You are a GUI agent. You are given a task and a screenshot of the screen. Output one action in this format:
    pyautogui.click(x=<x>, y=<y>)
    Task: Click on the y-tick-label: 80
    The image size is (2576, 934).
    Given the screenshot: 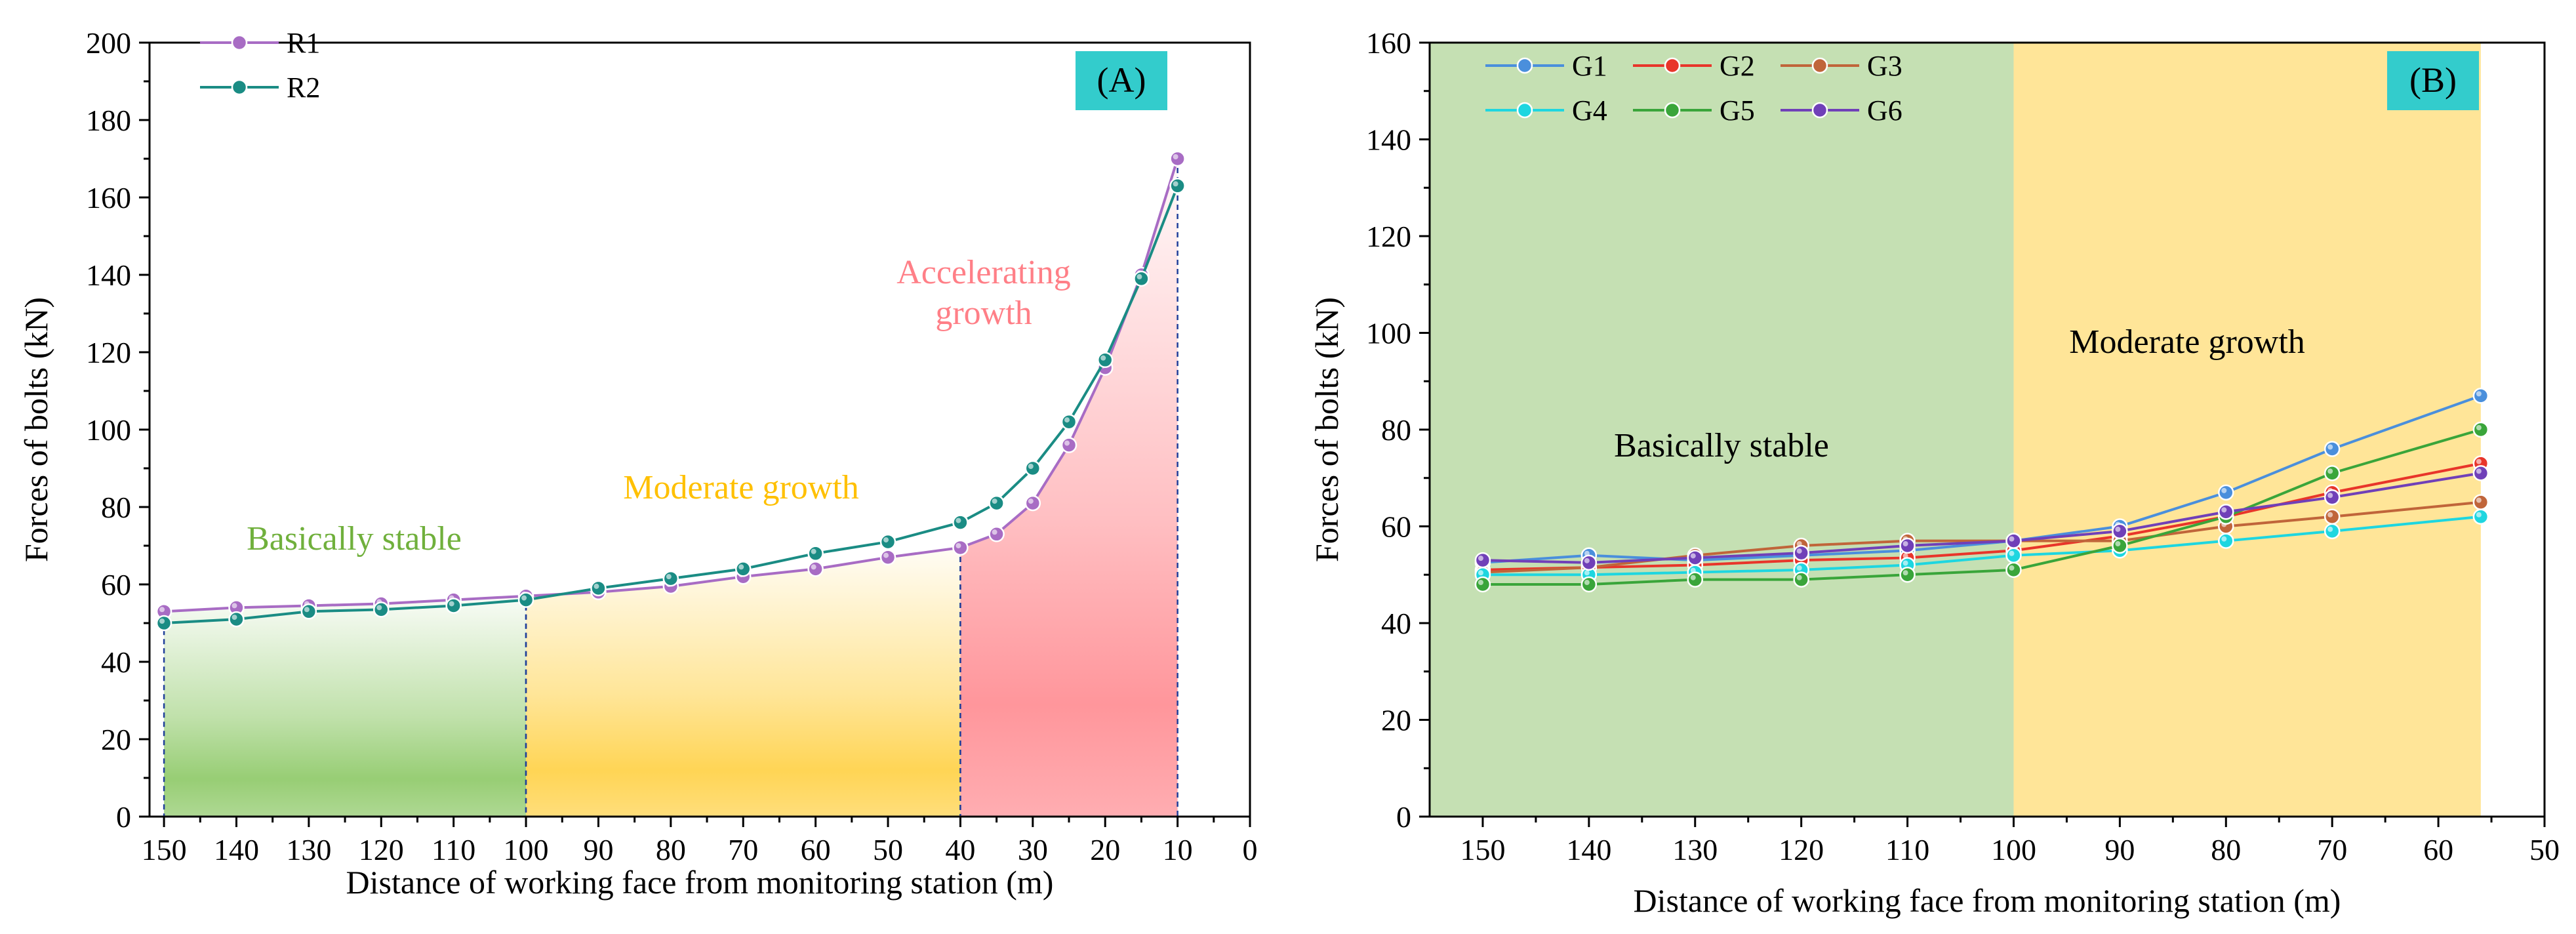 What is the action you would take?
    pyautogui.click(x=1396, y=430)
    